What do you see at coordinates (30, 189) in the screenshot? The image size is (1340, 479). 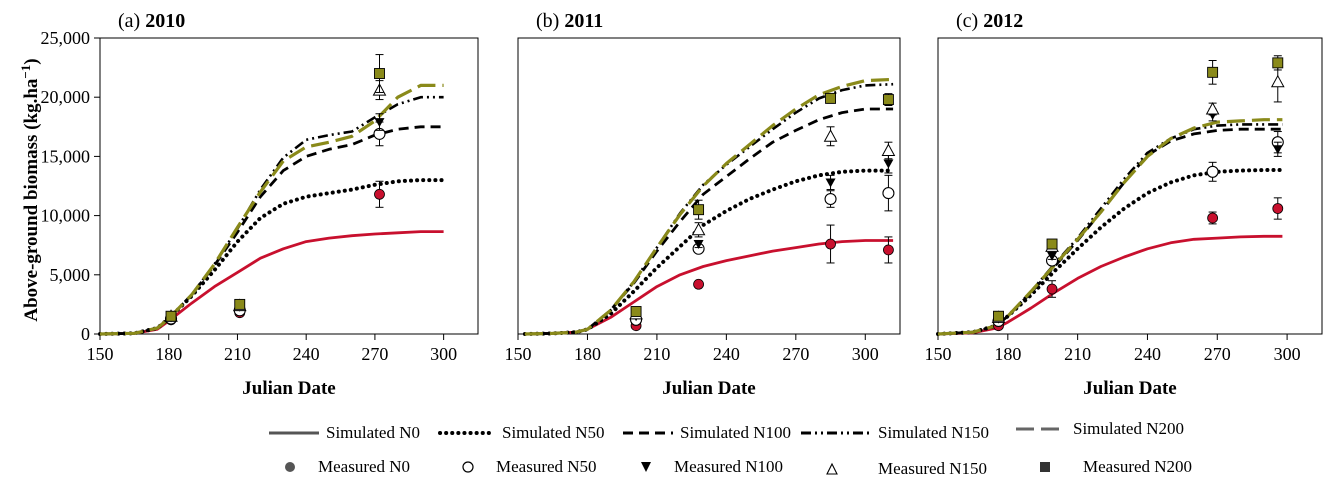 I see `y-axis-label: Above-ground biomass (kg.ha−1)` at bounding box center [30, 189].